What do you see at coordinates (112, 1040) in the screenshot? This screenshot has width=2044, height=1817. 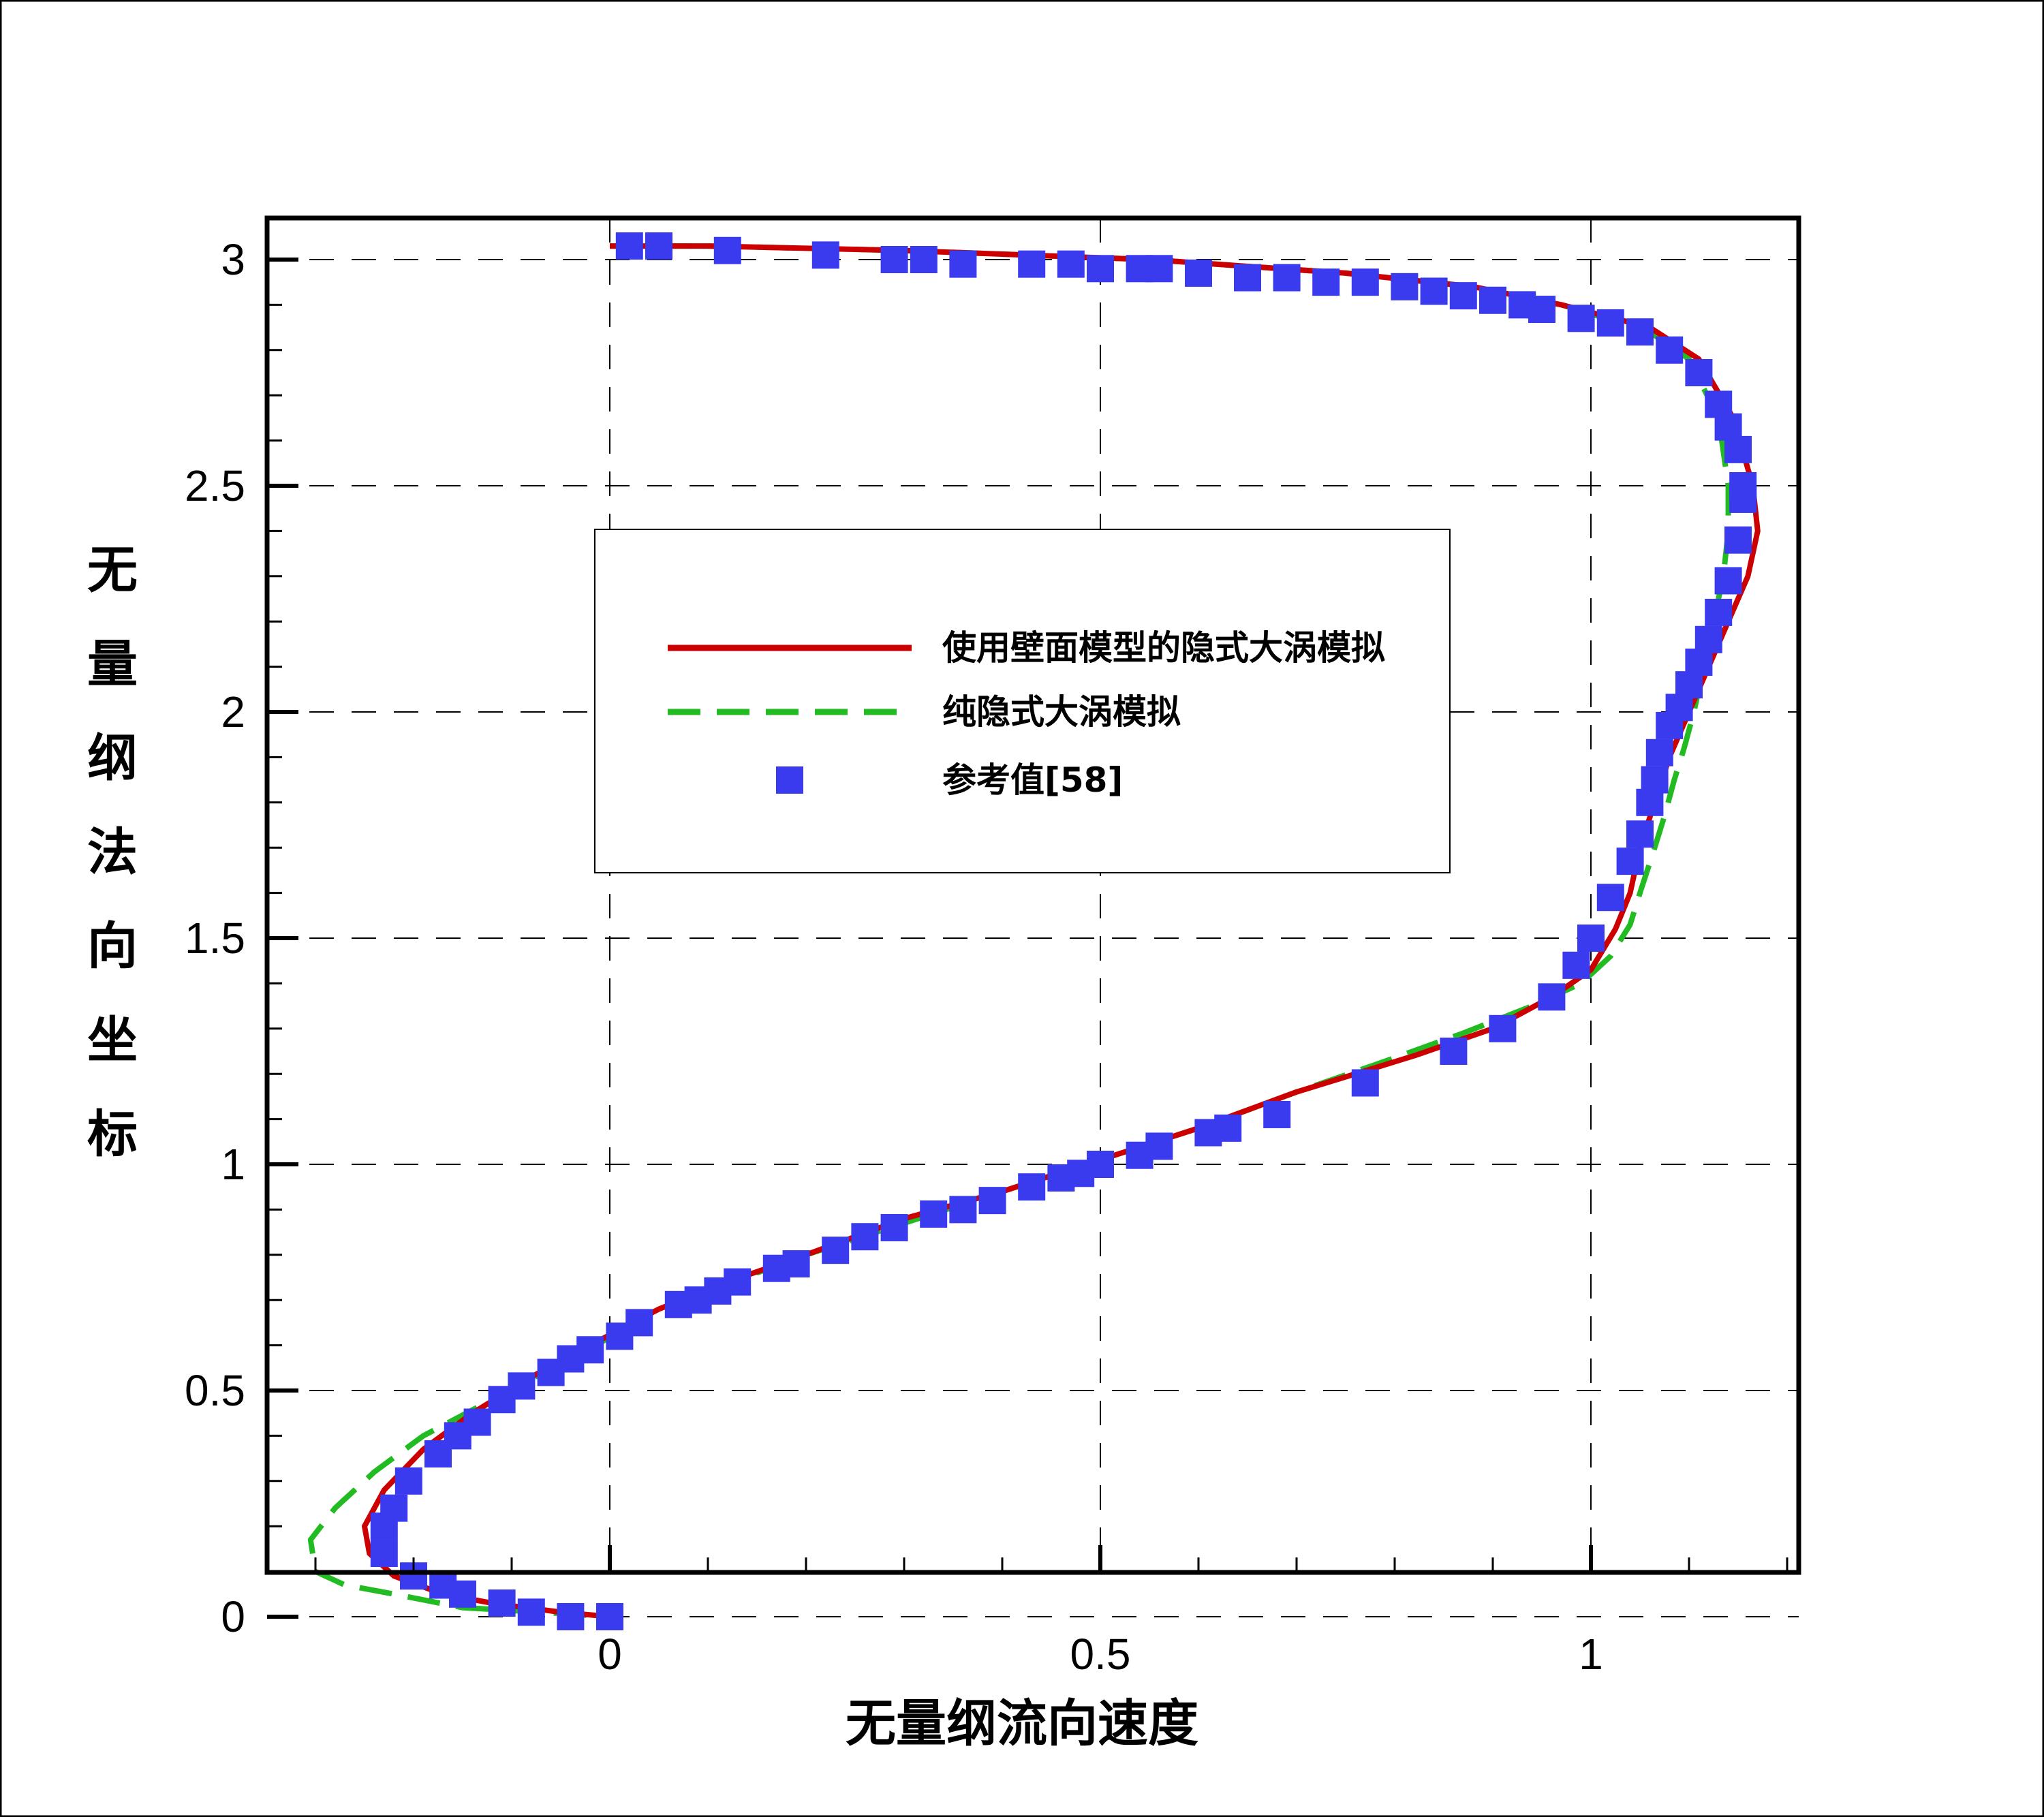 I see `y-axis-title-char: 坐` at bounding box center [112, 1040].